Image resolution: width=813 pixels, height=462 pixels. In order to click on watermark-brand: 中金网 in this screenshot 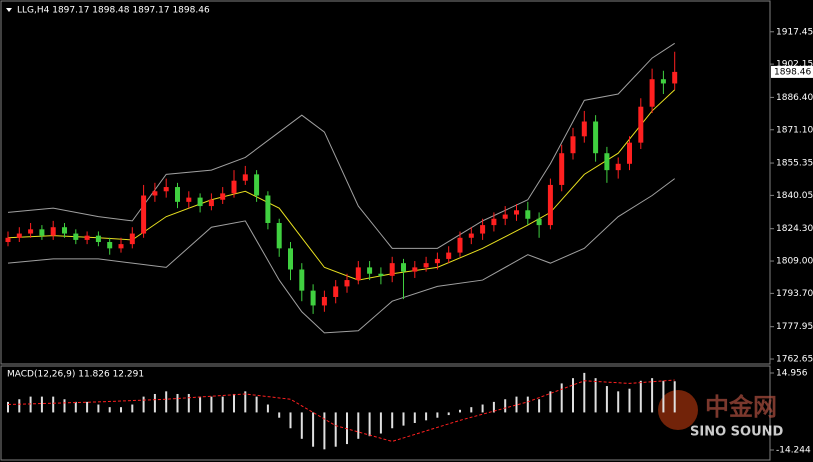, I will do `click(741, 407)`.